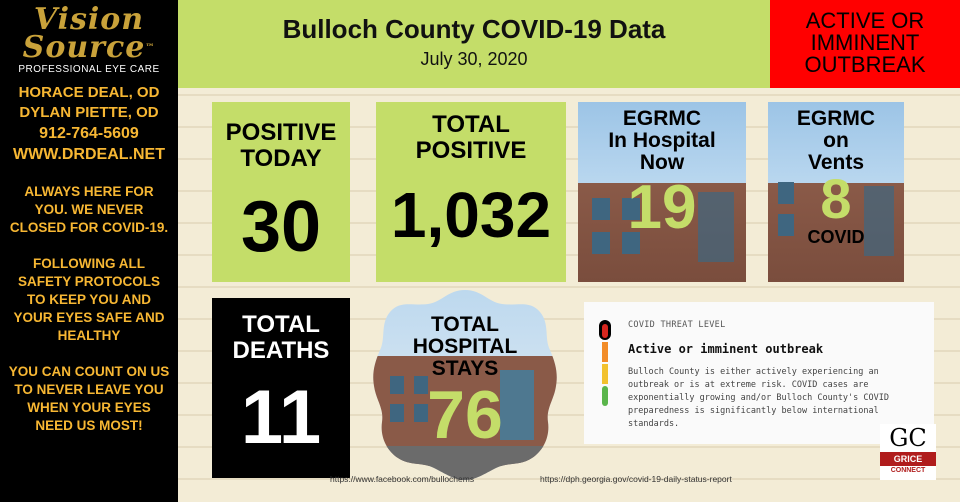  I want to click on vents-value: 8, so click(836, 198).